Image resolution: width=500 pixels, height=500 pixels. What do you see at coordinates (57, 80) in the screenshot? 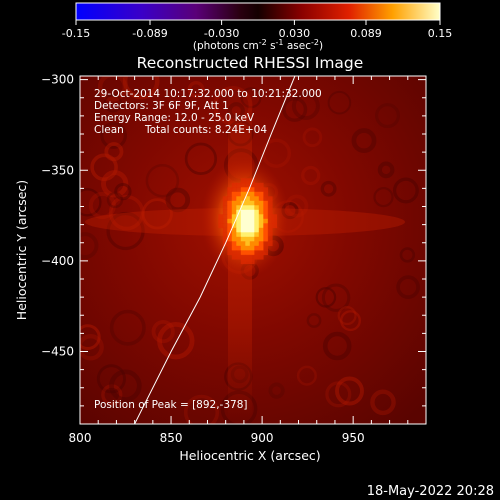
I see `y-tick-label: −300` at bounding box center [57, 80].